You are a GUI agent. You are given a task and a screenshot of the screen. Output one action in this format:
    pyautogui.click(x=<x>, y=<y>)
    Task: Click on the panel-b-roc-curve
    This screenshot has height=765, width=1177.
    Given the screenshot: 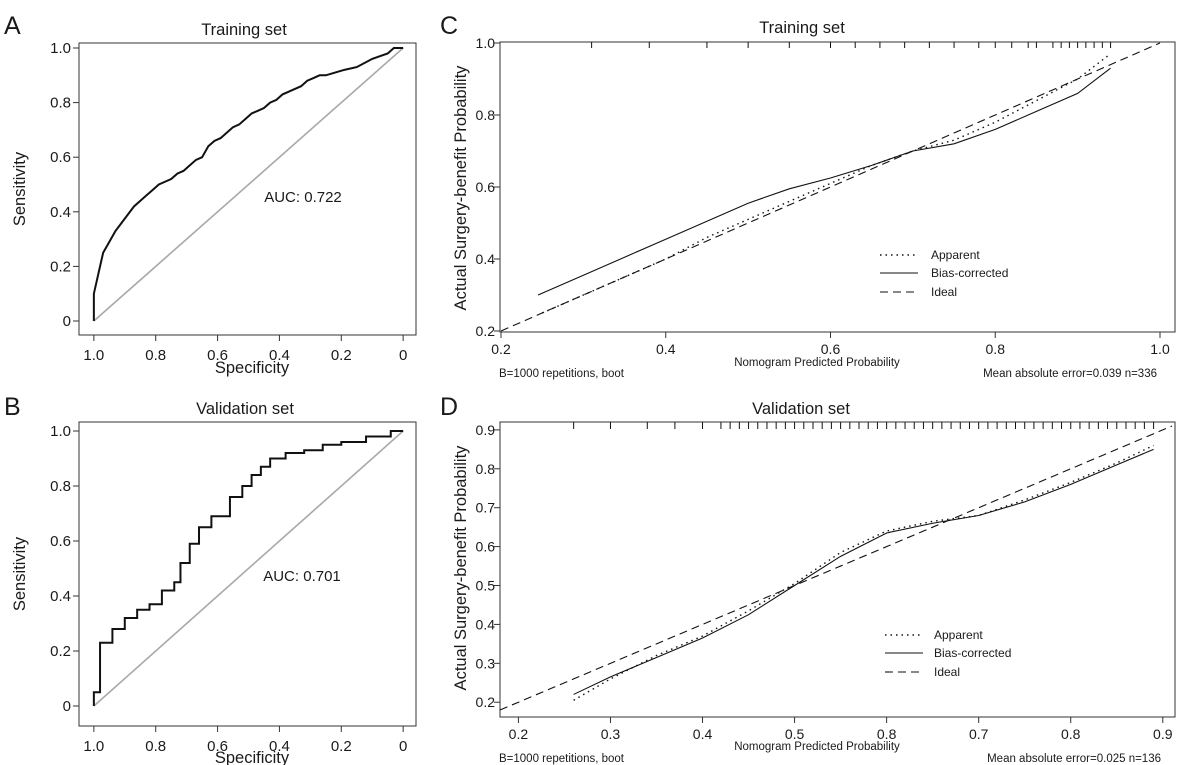 What is the action you would take?
    pyautogui.click(x=248, y=568)
    